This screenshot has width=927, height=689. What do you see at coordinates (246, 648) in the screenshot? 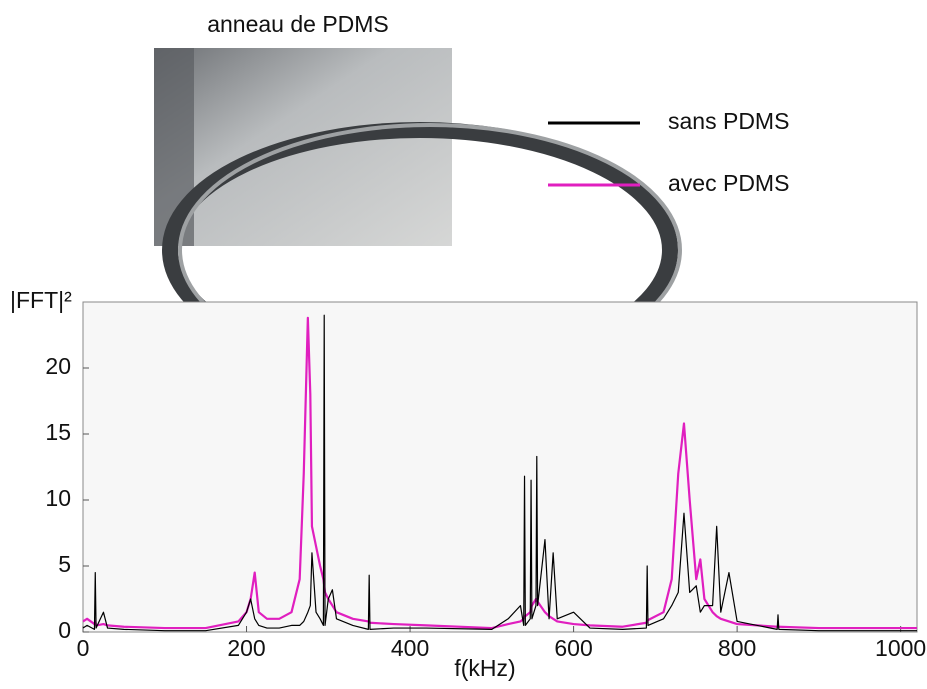
I see `x-tick-label: 200` at bounding box center [246, 648].